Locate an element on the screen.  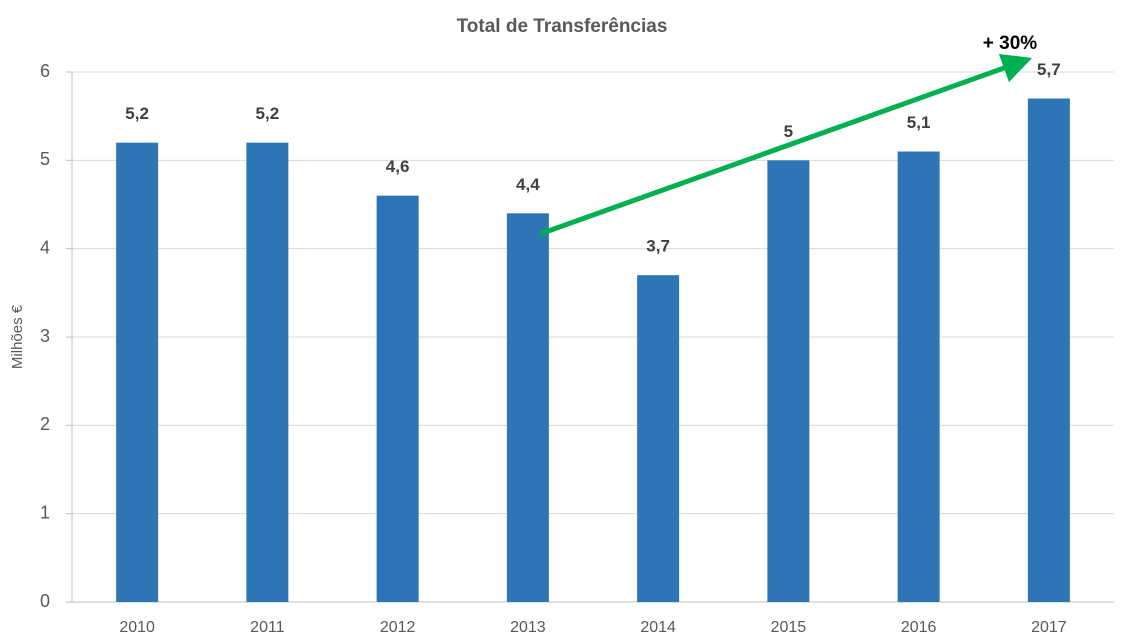
y-axis-label: Milhões € is located at coordinates (17, 336).